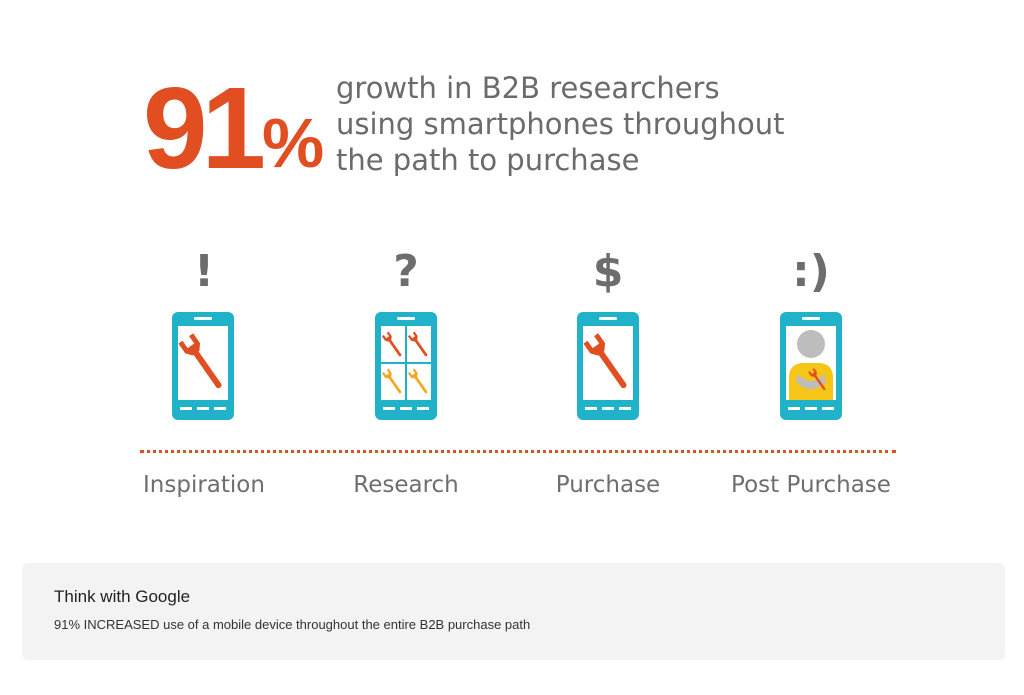 The height and width of the screenshot is (695, 1024). I want to click on stage-label: Post Purchase, so click(811, 485).